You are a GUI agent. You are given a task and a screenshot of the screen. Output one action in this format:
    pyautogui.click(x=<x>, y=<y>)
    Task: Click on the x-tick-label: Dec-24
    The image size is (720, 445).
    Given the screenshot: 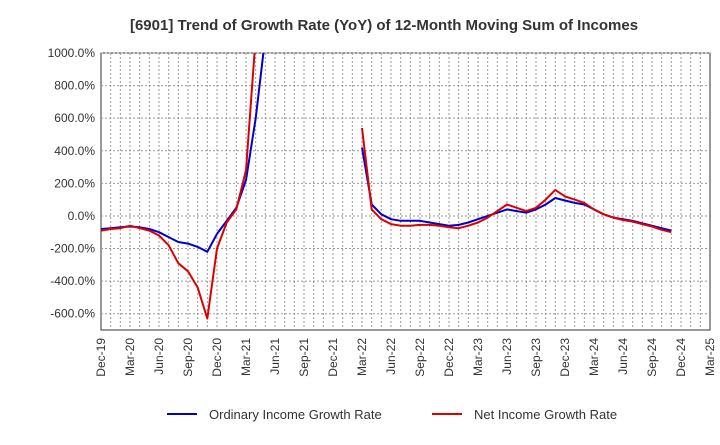 What is the action you would take?
    pyautogui.click(x=681, y=357)
    